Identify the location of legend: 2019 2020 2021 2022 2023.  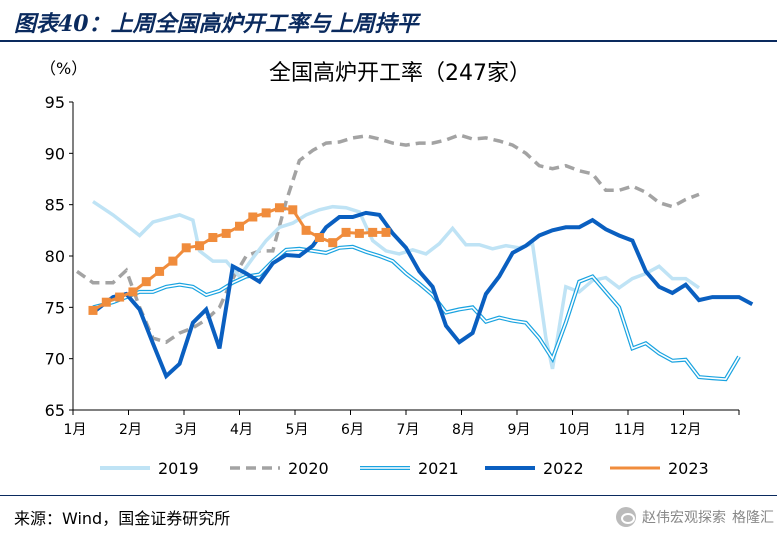
(404, 468).